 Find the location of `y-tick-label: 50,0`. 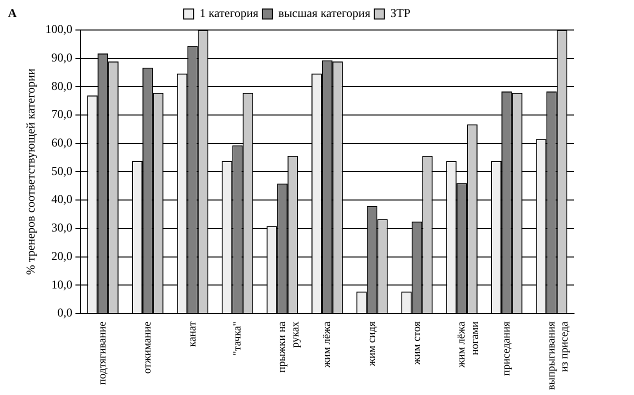

y-tick-label: 50,0 is located at coordinates (61, 171).